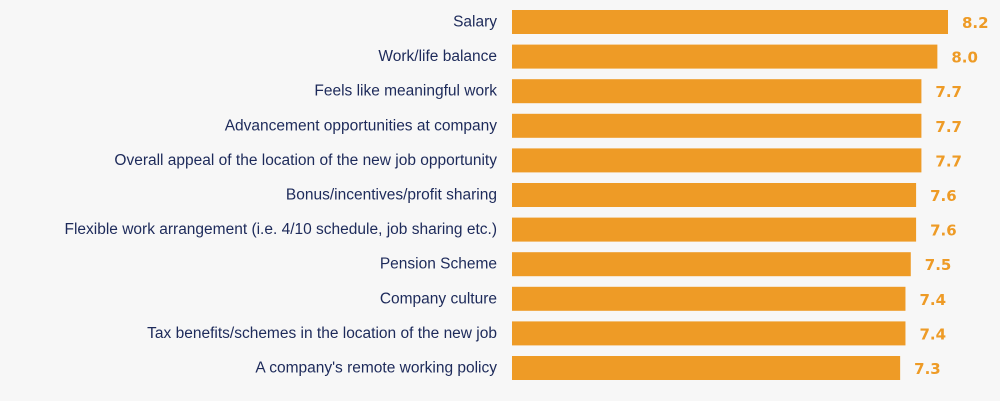 The width and height of the screenshot is (1000, 401). What do you see at coordinates (438, 298) in the screenshot?
I see `category-label: Company culture` at bounding box center [438, 298].